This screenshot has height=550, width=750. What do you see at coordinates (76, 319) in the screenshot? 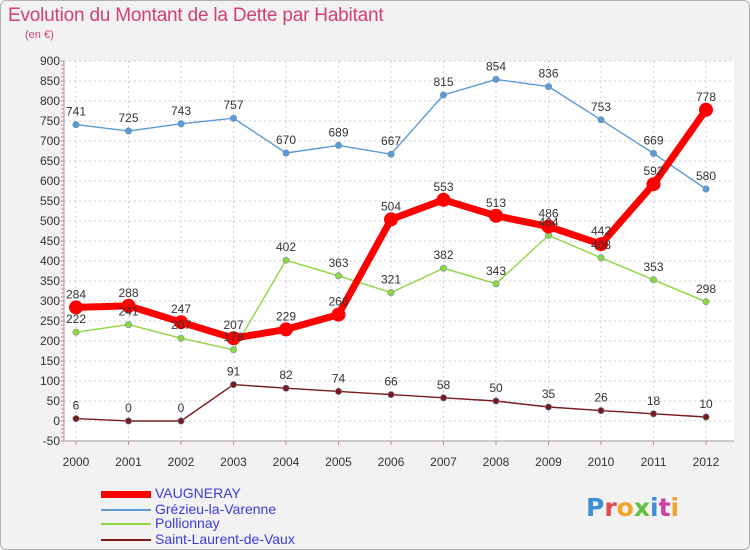
I see `data-label: 222` at bounding box center [76, 319].